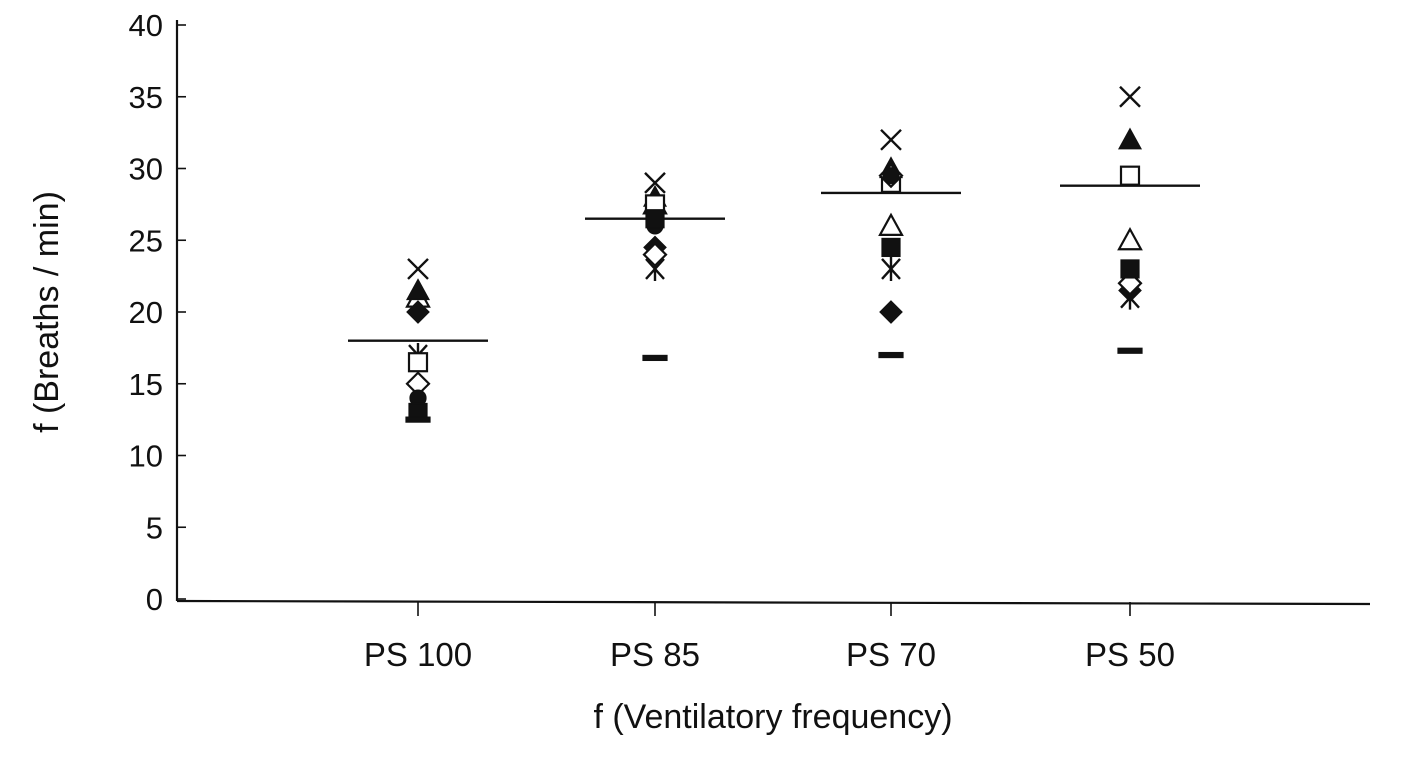 This screenshot has height=757, width=1409. Describe the element at coordinates (154, 527) in the screenshot. I see `y-tick-label: 5` at that location.